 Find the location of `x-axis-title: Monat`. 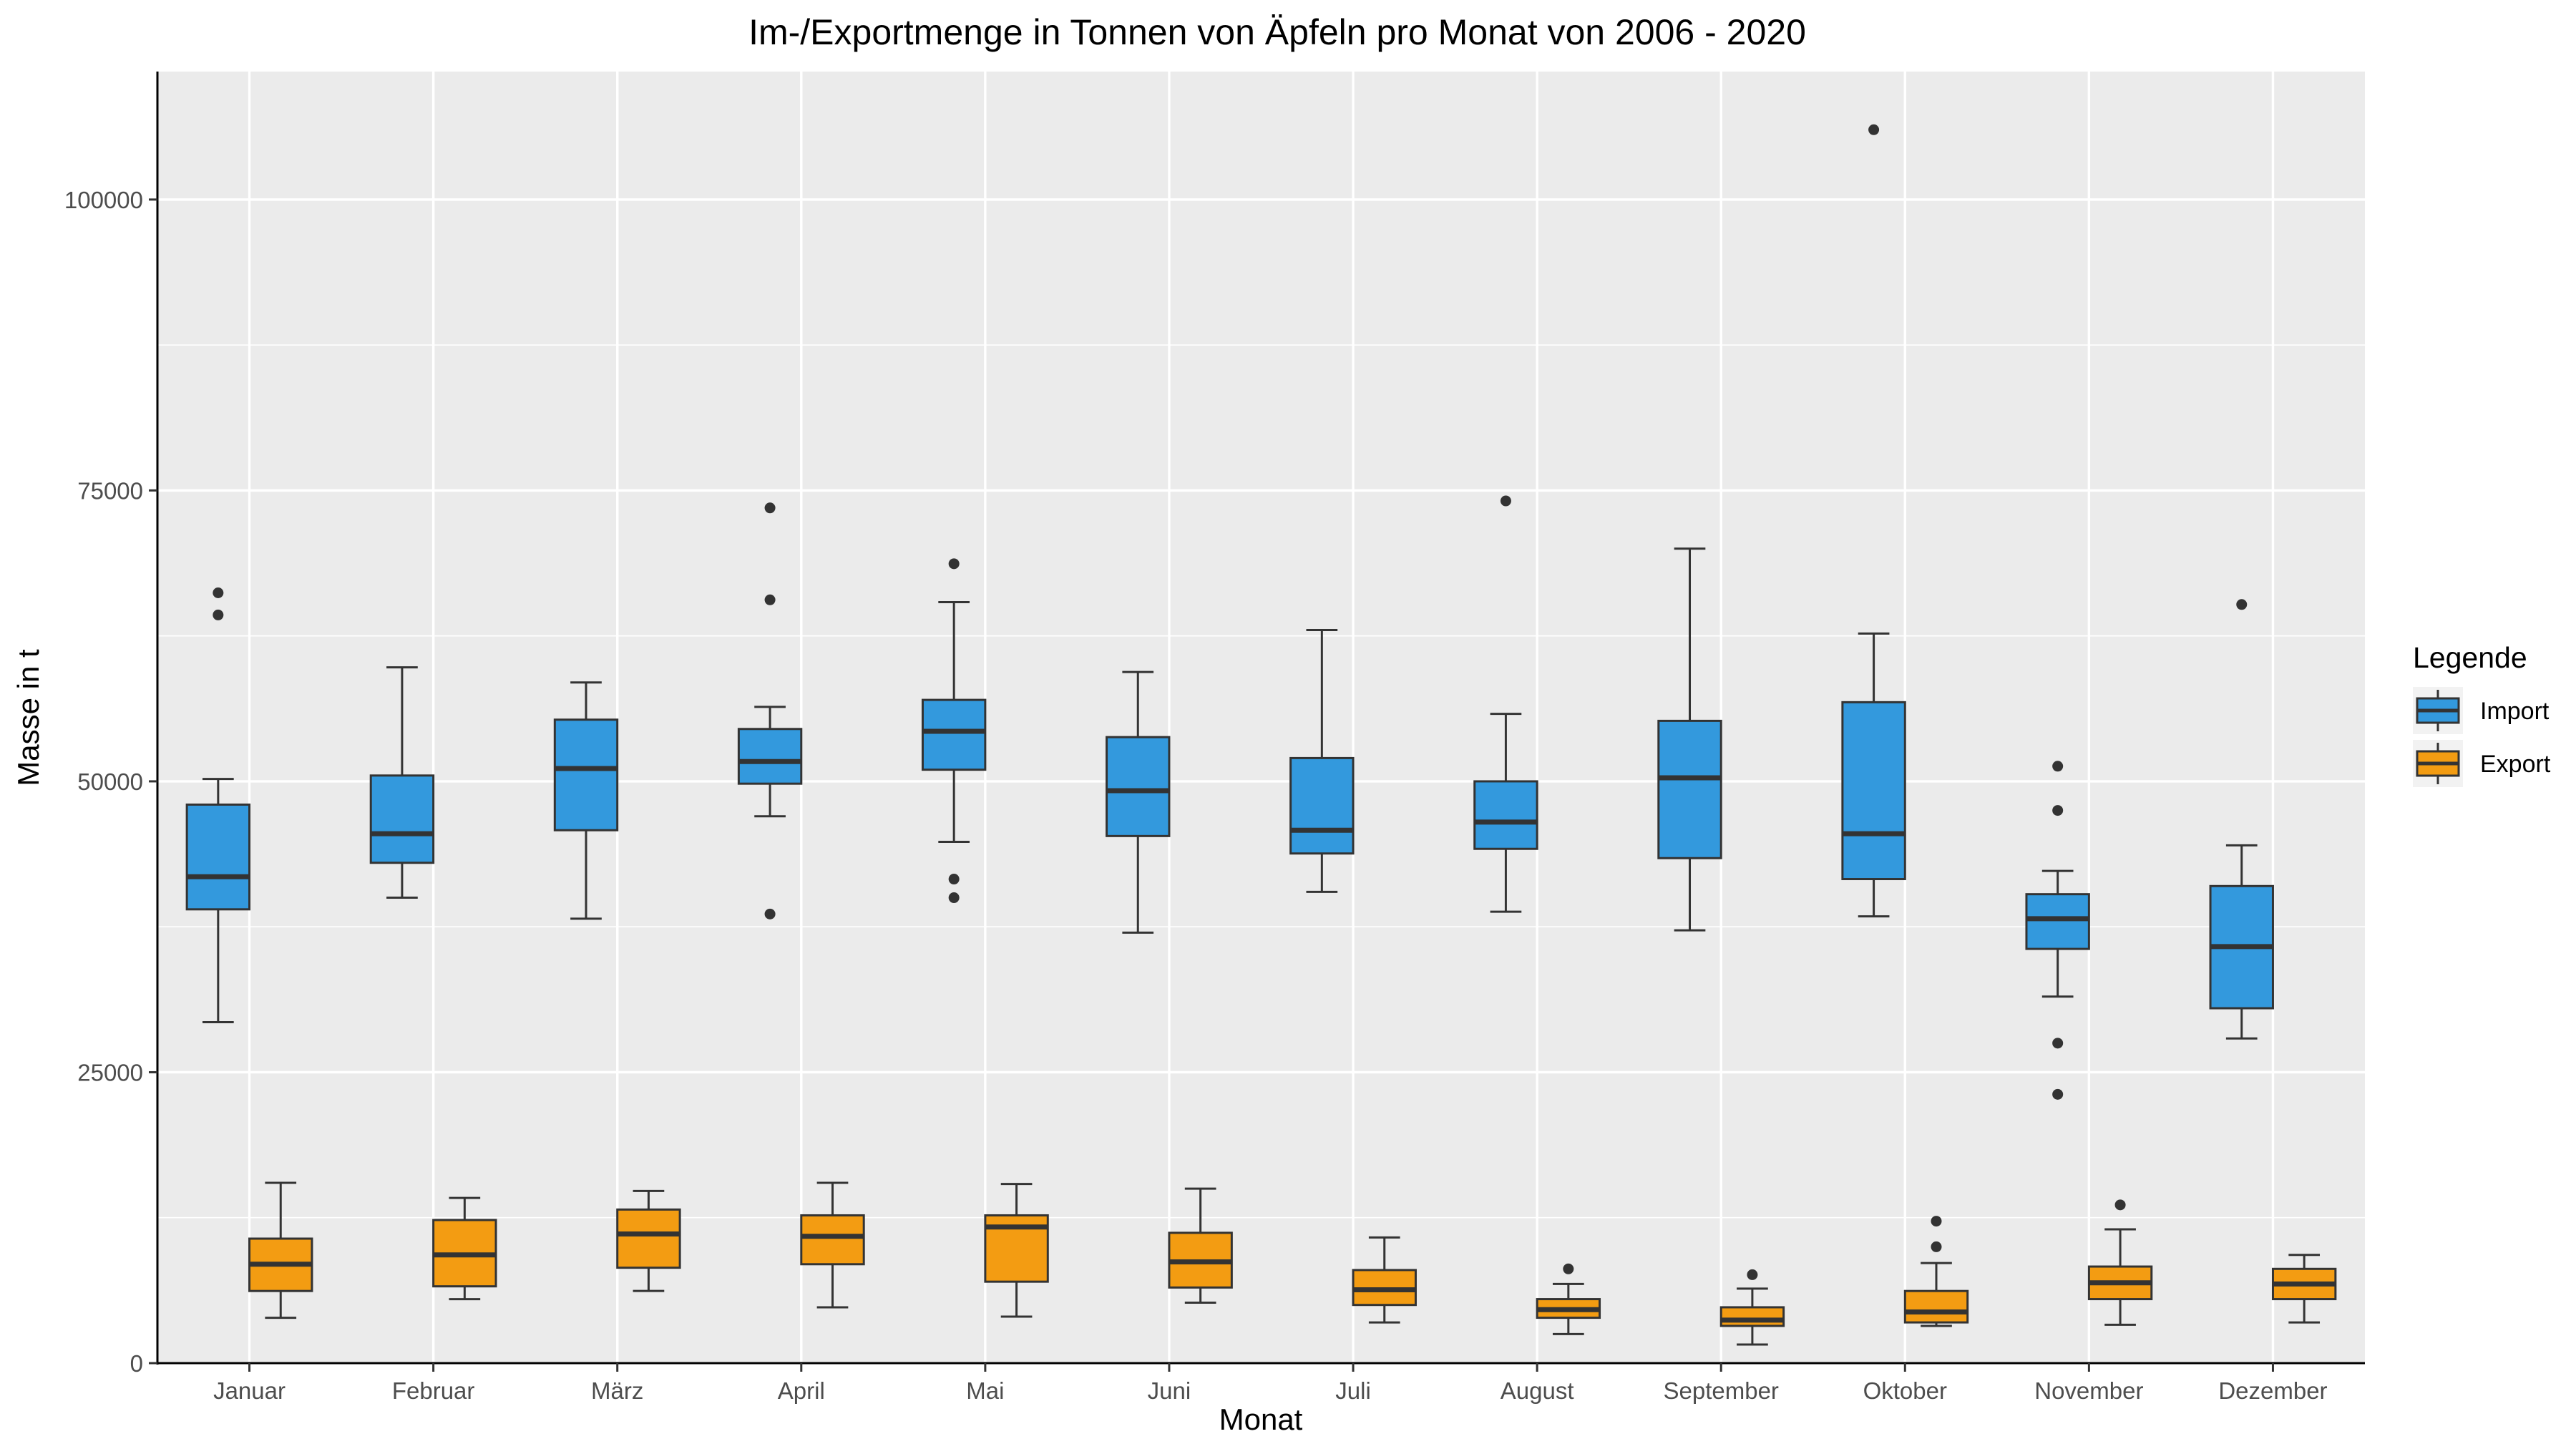

x-axis-title: Monat is located at coordinates (1261, 1419).